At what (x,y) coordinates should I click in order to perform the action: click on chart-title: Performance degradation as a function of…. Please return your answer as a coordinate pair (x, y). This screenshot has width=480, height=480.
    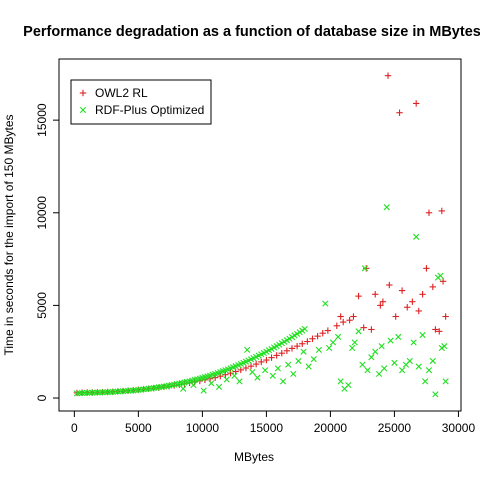
    Looking at the image, I should click on (251, 32).